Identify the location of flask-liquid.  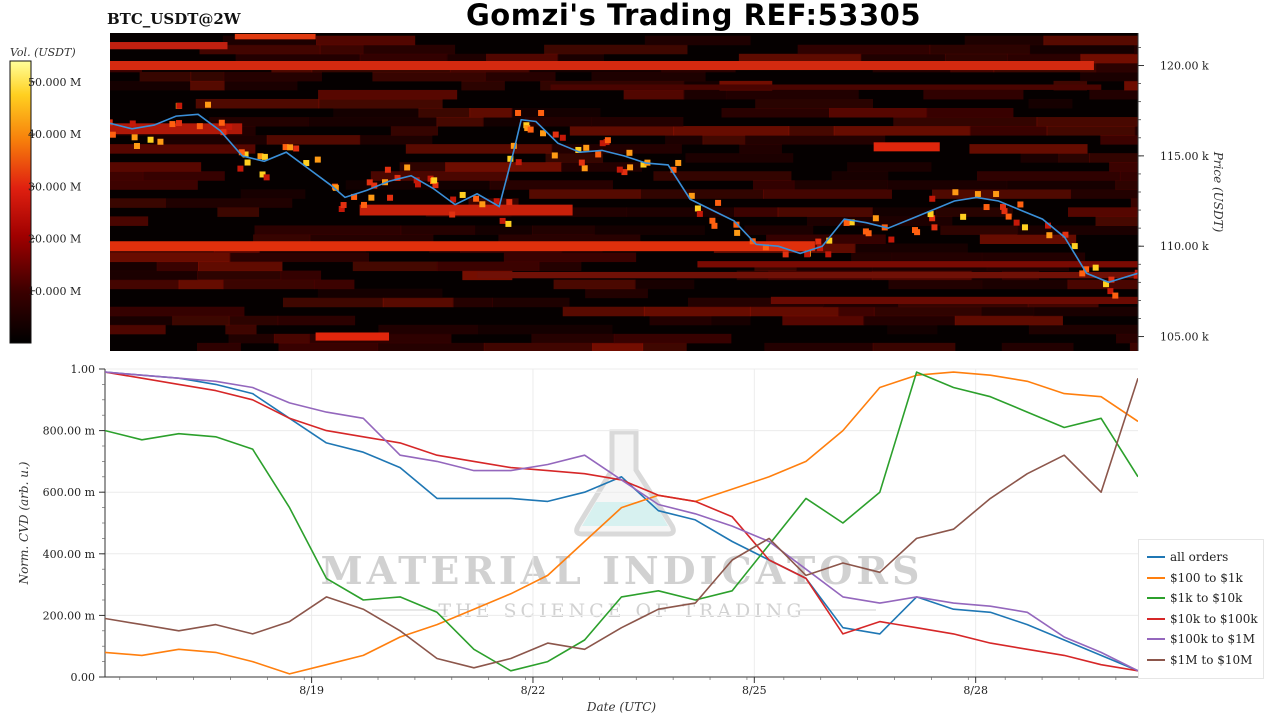
(625, 514).